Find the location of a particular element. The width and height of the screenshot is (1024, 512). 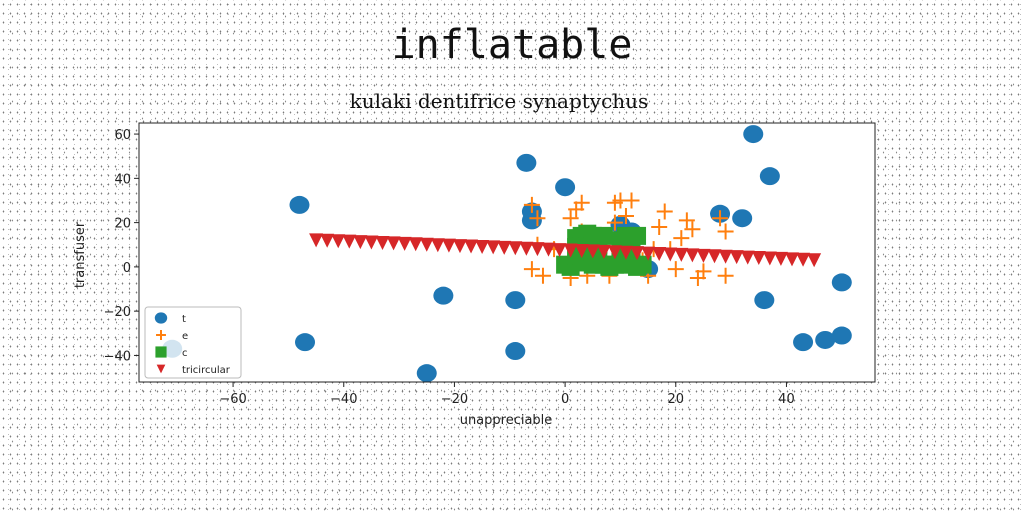

legend-label: e is located at coordinates (185, 336).